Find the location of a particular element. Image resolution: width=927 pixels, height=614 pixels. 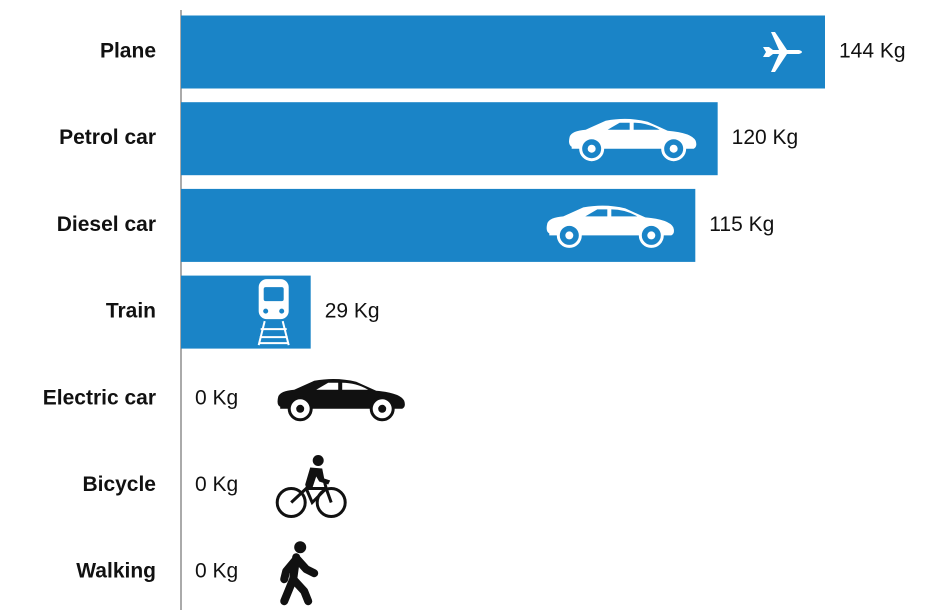

y-tick-label: Train is located at coordinates (131, 311).